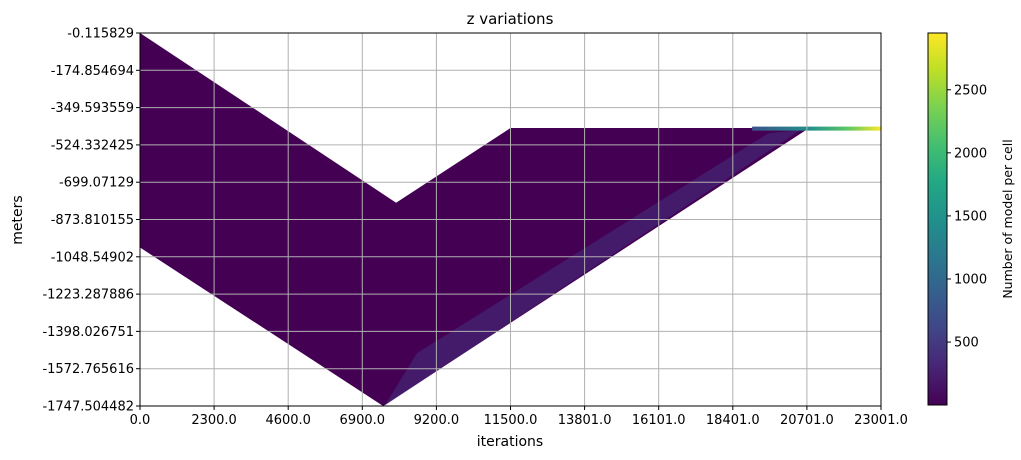  I want to click on x-tick-label: 0.0, so click(140, 420).